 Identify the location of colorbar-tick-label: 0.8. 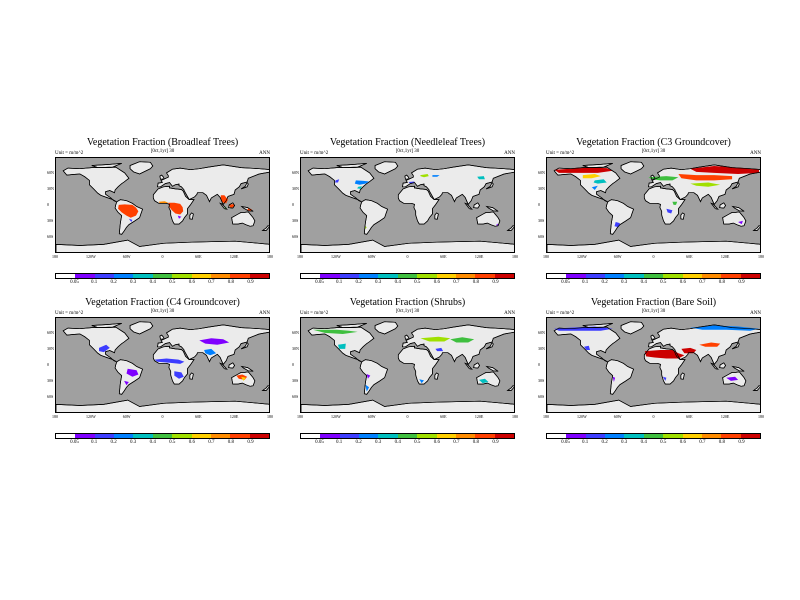
(722, 282).